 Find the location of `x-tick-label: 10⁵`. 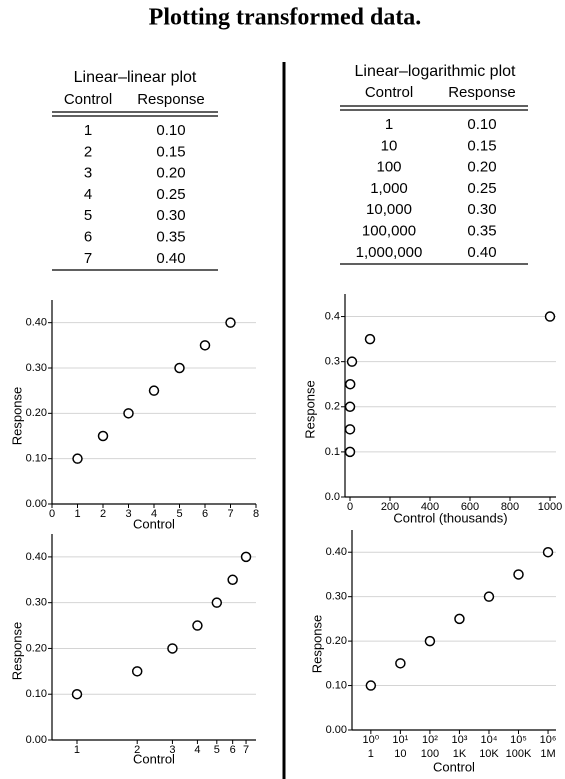

x-tick-label: 10⁵ is located at coordinates (518, 740).